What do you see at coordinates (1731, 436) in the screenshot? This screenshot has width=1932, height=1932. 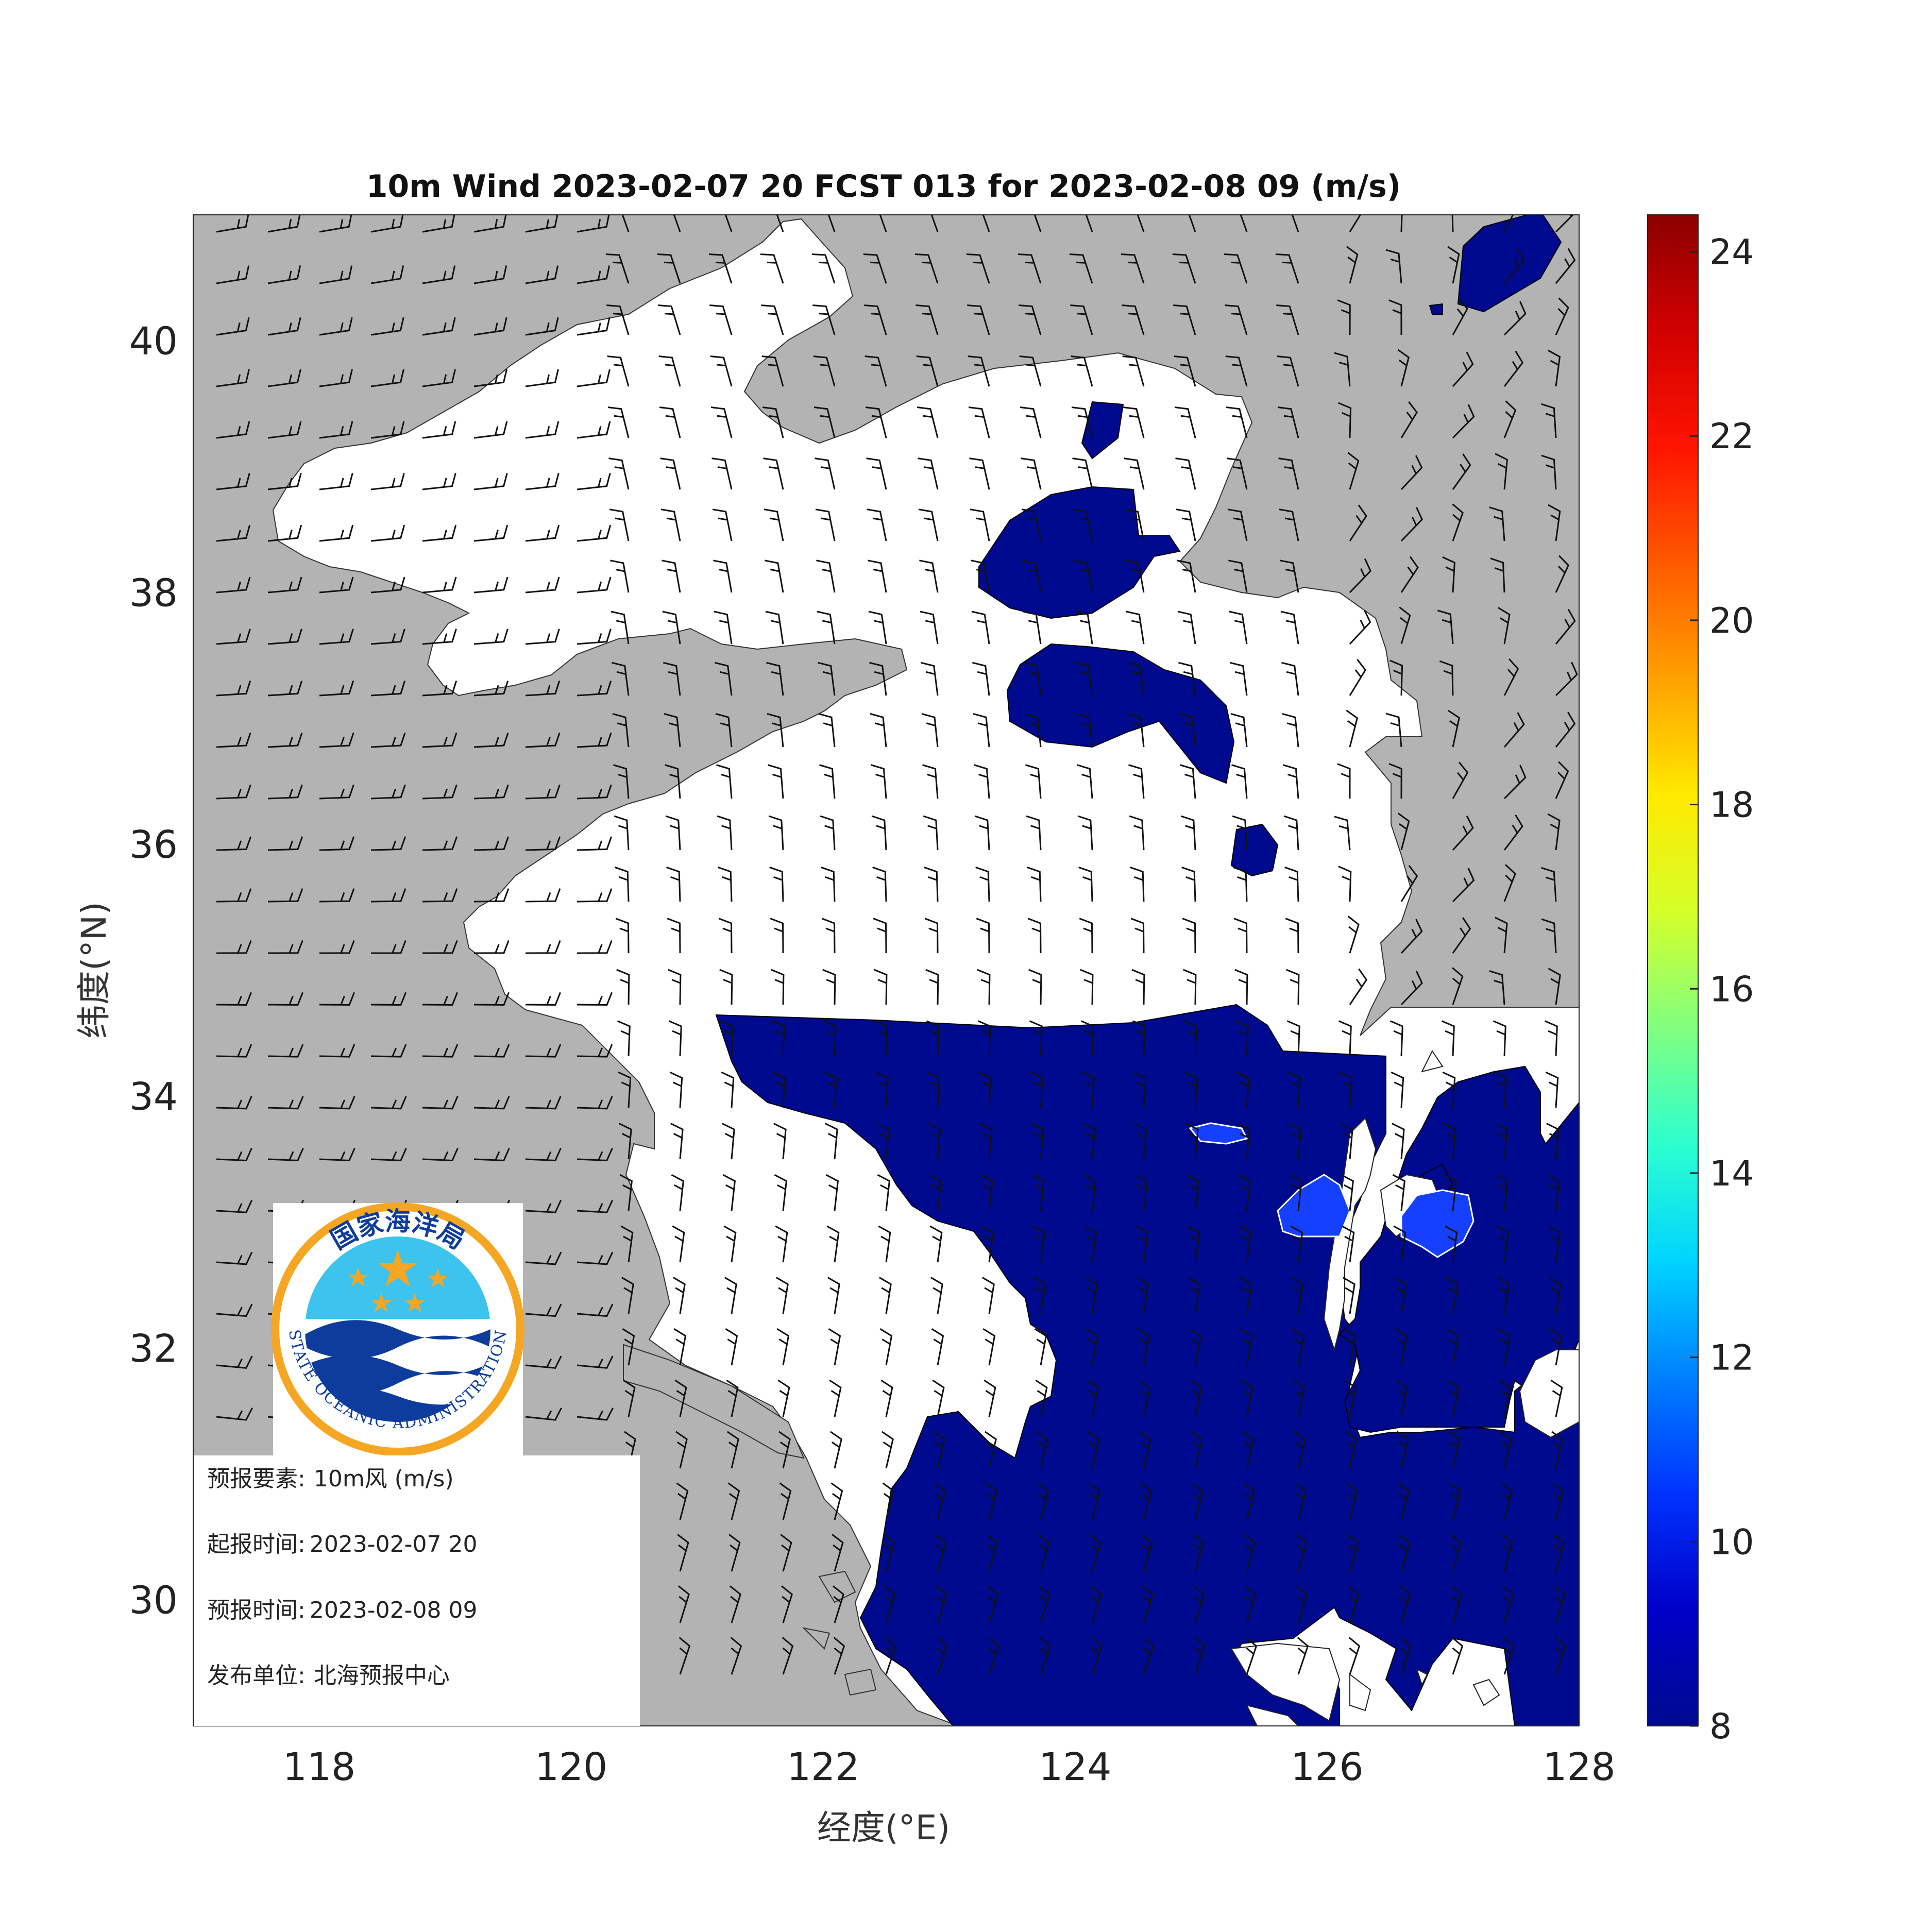 I see `colorbar-tick-label: 22` at bounding box center [1731, 436].